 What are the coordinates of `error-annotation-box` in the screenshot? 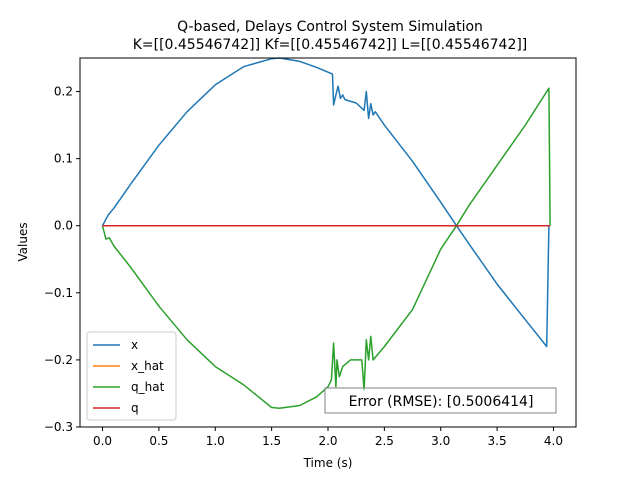 It's located at (440, 400).